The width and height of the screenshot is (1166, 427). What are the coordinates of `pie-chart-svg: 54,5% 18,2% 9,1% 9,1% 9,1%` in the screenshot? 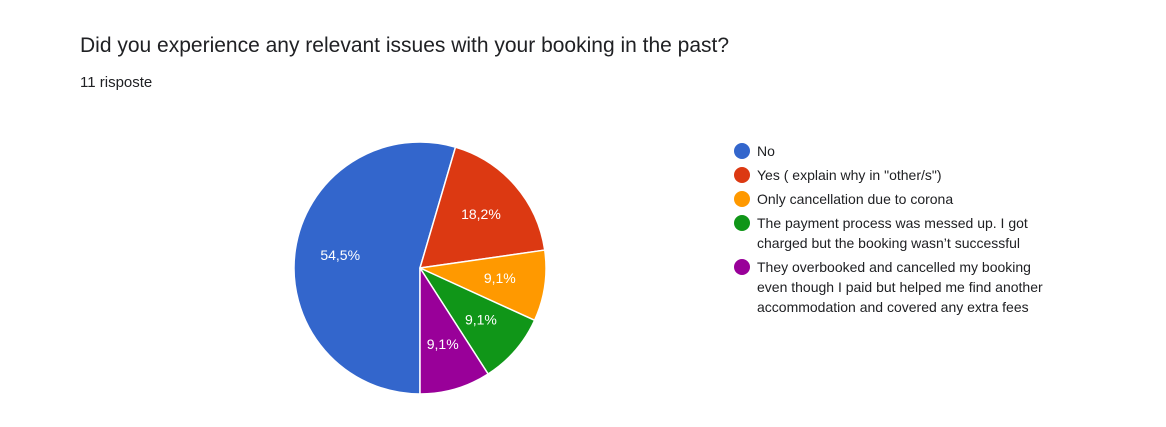 It's located at (420, 268).